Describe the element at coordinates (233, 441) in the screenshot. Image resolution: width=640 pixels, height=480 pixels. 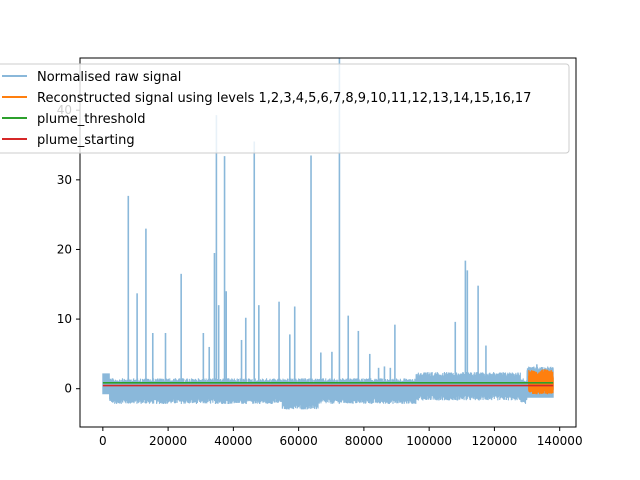
I see `x-tick-label: 40000` at that location.